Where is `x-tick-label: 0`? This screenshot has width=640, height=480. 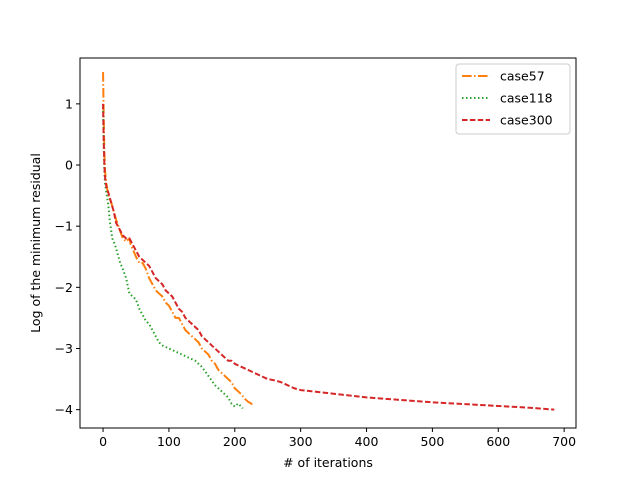 x-tick-label: 0 is located at coordinates (103, 441).